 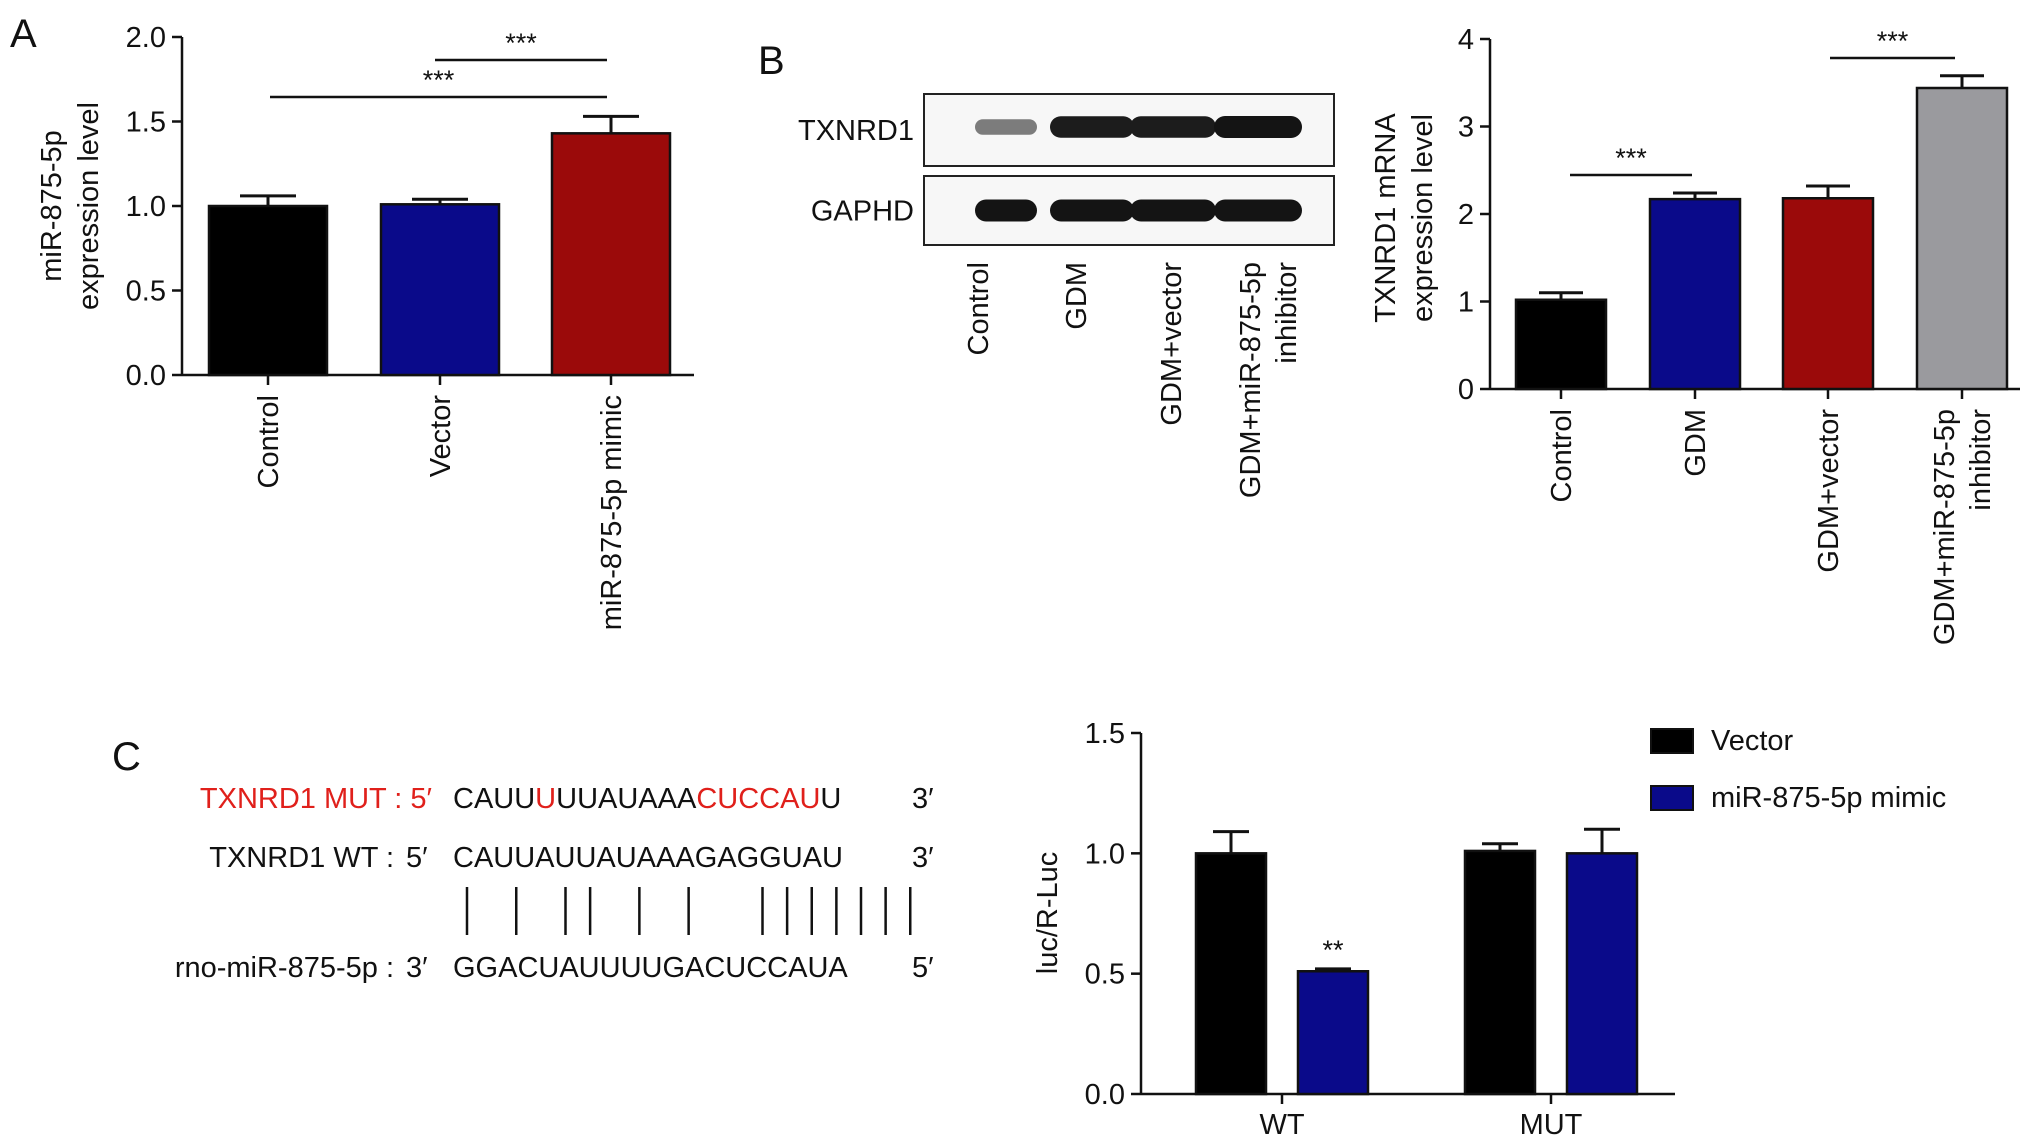 I want to click on legend-label: Vector, so click(x=1752, y=741).